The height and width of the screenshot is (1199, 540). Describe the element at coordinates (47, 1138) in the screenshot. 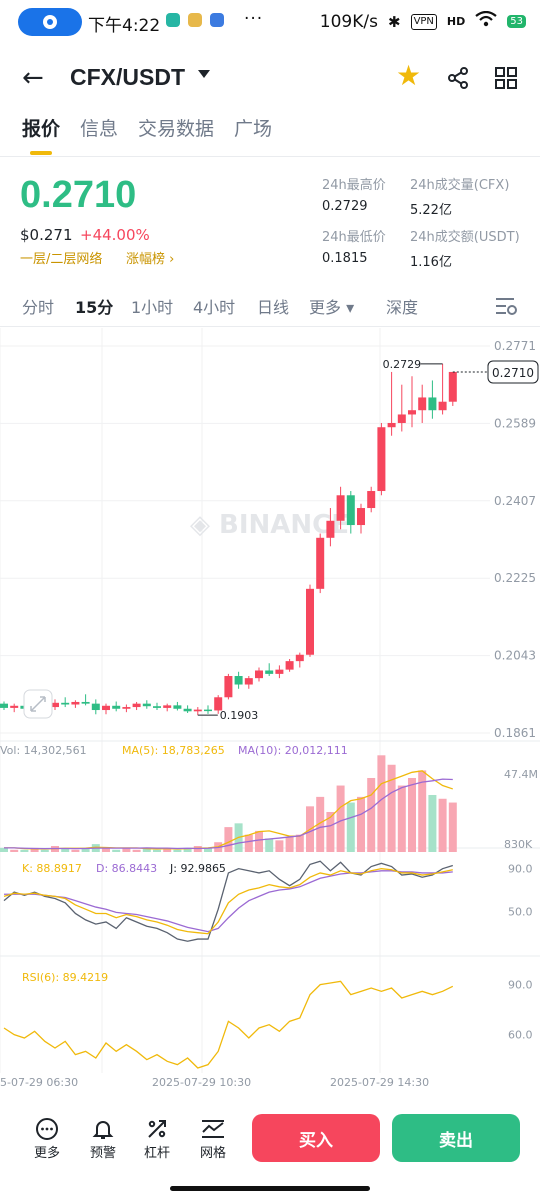

I see `more-button: 更多` at that location.